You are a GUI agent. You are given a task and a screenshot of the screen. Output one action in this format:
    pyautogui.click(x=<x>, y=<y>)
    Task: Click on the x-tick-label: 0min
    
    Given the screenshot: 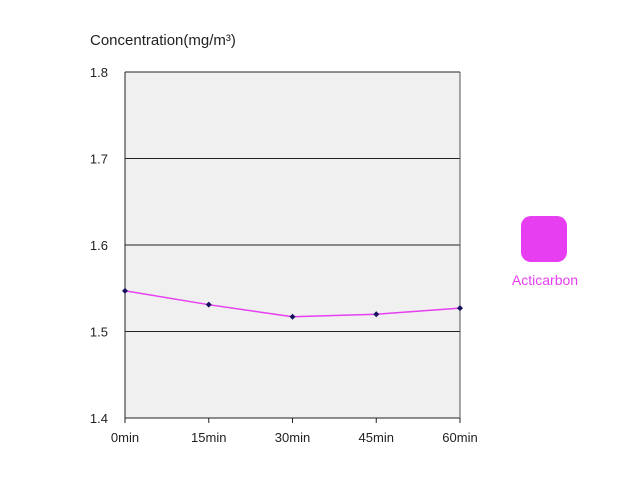 What is the action you would take?
    pyautogui.click(x=125, y=437)
    